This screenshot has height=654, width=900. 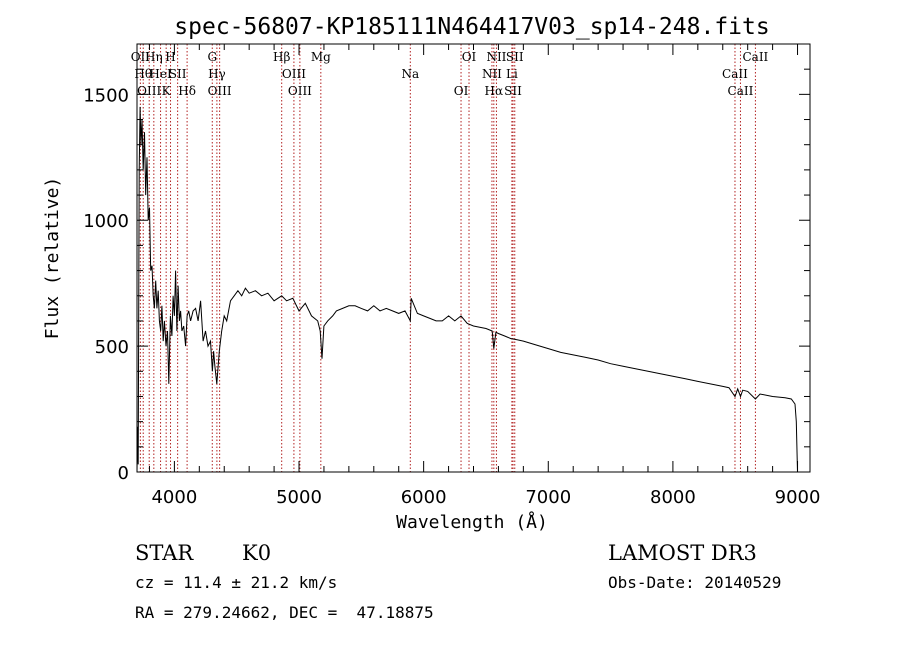 What do you see at coordinates (52, 258) in the screenshot?
I see `y-axis-label: Flux (relative)` at bounding box center [52, 258].